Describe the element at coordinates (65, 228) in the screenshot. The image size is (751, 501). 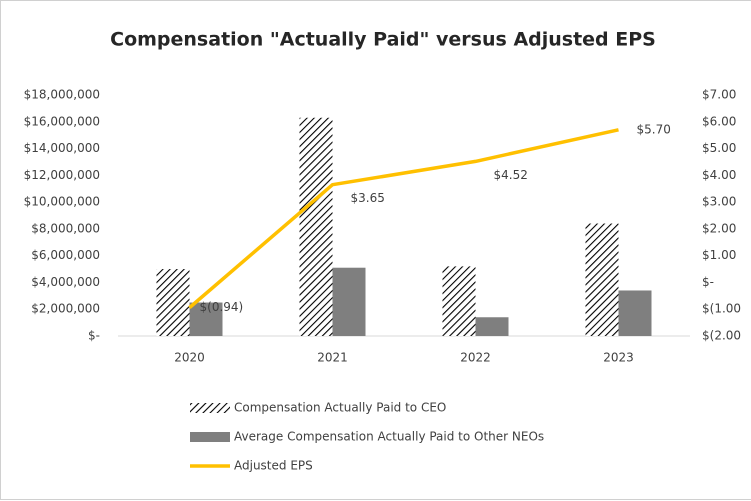
I see `y-tick-label: $8,000,000` at that location.